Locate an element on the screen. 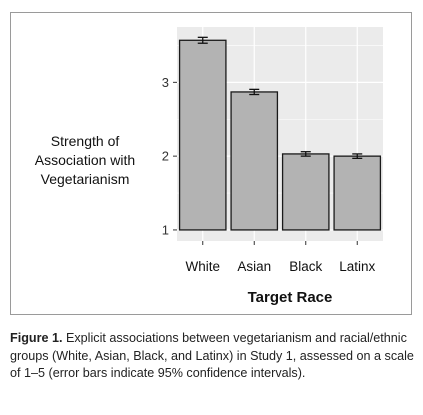  x-tick-label-black: Black is located at coordinates (305, 266).